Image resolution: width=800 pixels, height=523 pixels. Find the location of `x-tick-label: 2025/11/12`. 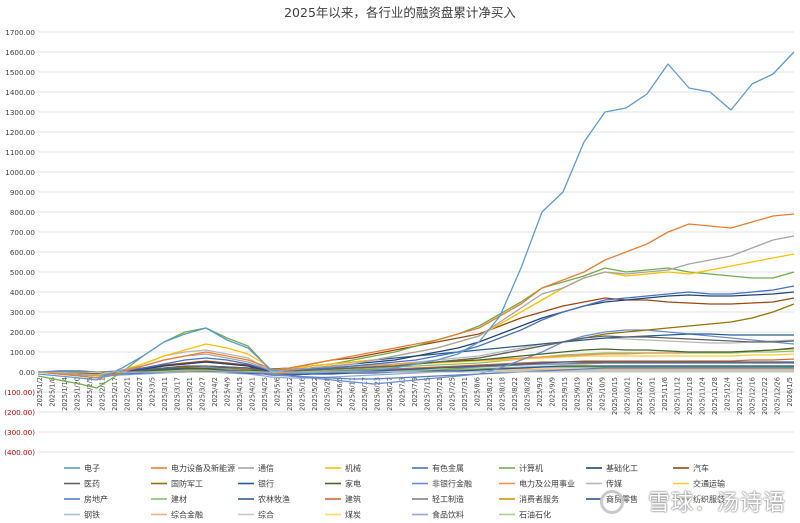

x-tick-label: 2025/11/12 is located at coordinates (678, 396).